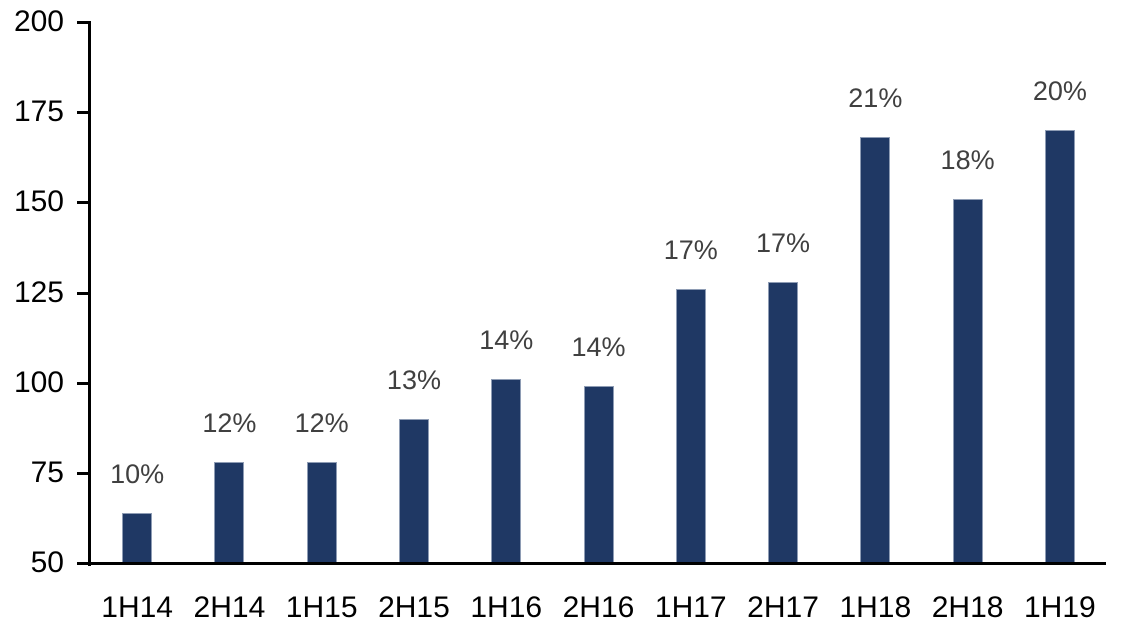  What do you see at coordinates (38, 382) in the screenshot?
I see `y-axis-tick-label: 100` at bounding box center [38, 382].